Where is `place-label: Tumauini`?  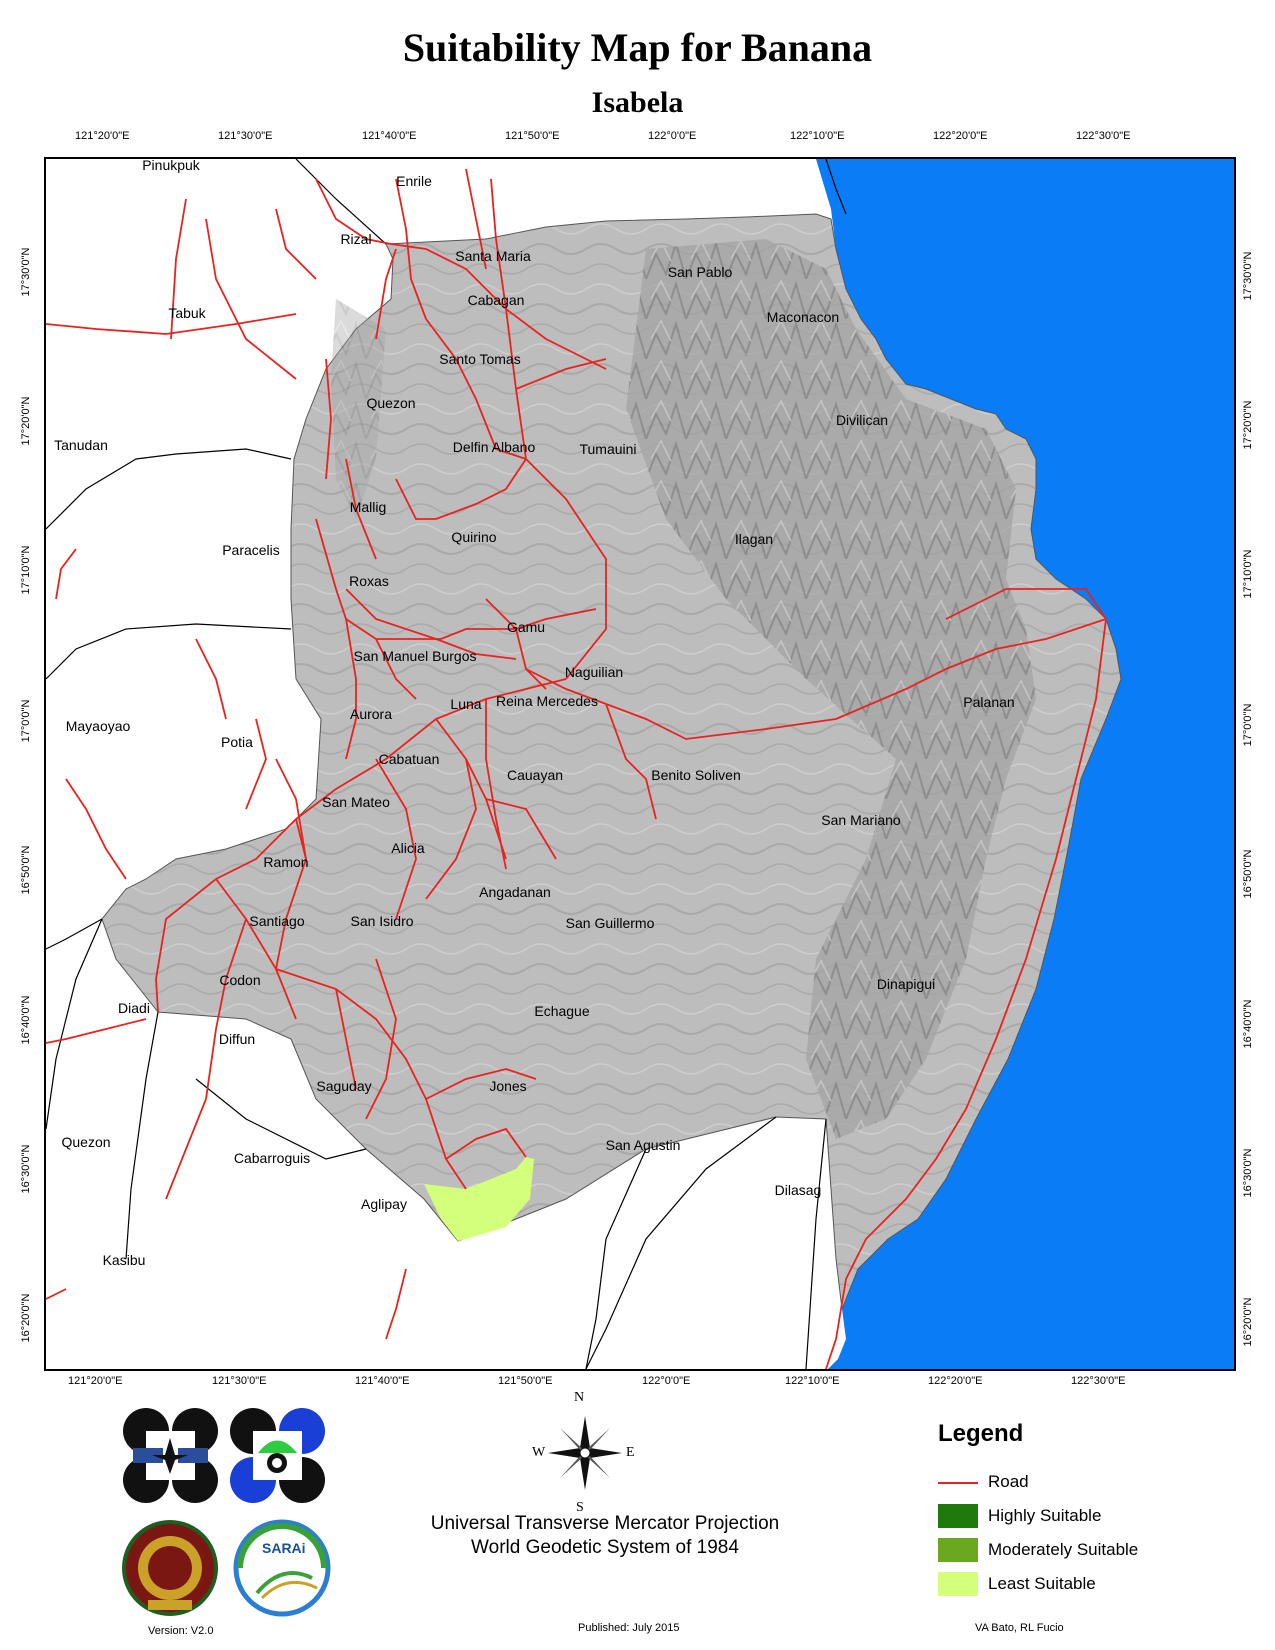
place-label: Tumauini is located at coordinates (608, 449).